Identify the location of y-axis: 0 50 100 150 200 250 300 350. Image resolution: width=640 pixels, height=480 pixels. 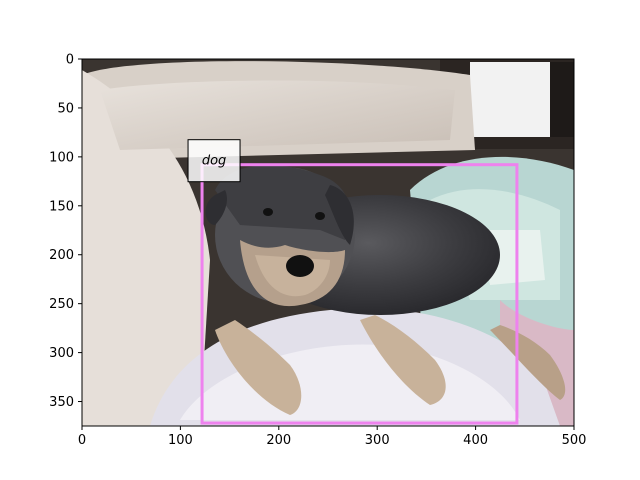
(65, 231).